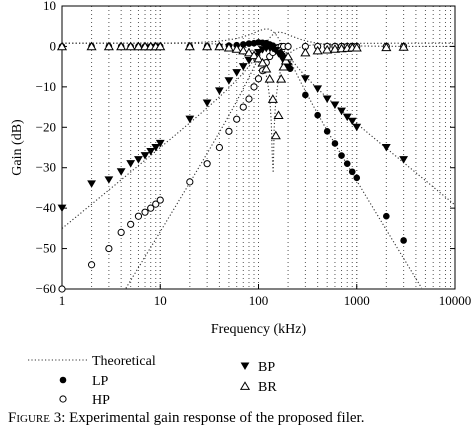  What do you see at coordinates (49, 6) in the screenshot?
I see `y-tick-label: 10` at bounding box center [49, 6].